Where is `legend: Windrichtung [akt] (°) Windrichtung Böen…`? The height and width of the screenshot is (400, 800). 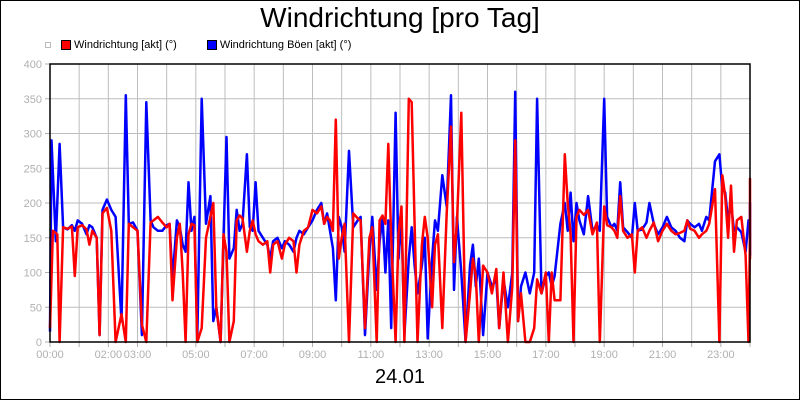 legend: Windrichtung [akt] (°) Windrichtung Böen… is located at coordinates (213, 45).